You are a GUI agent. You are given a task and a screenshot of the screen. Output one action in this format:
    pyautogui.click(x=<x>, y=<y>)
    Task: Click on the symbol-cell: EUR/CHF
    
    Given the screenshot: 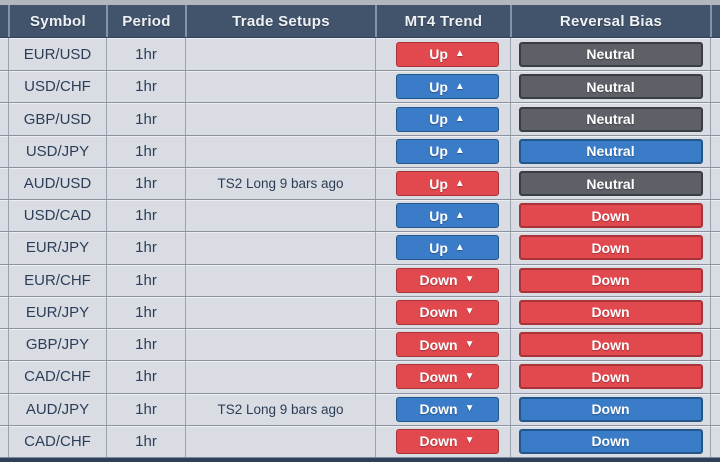 What is the action you would take?
    pyautogui.click(x=57, y=280)
    